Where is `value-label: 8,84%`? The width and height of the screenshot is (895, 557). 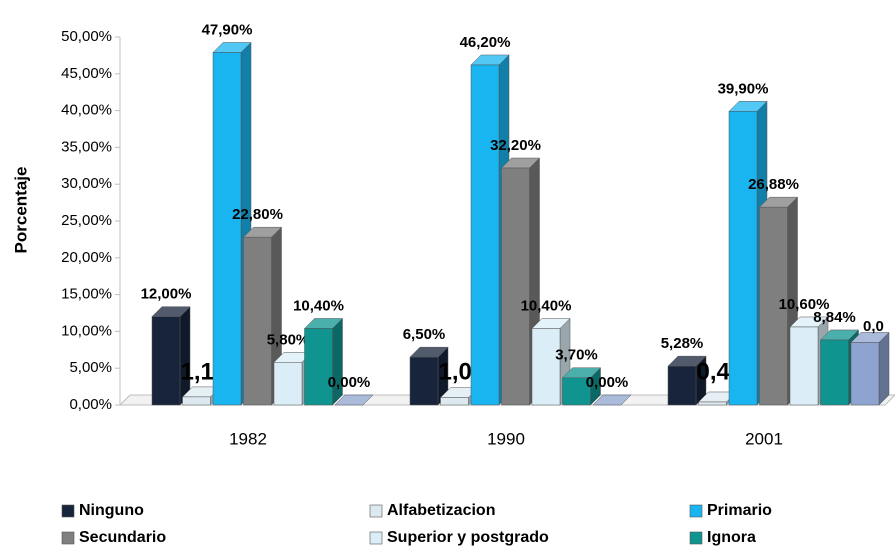 value-label: 8,84% is located at coordinates (834, 317).